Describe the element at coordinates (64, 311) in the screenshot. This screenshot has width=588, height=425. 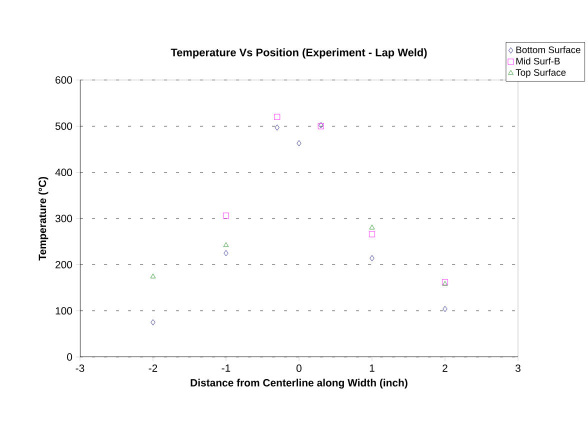
I see `y-tick-label: 100` at that location.